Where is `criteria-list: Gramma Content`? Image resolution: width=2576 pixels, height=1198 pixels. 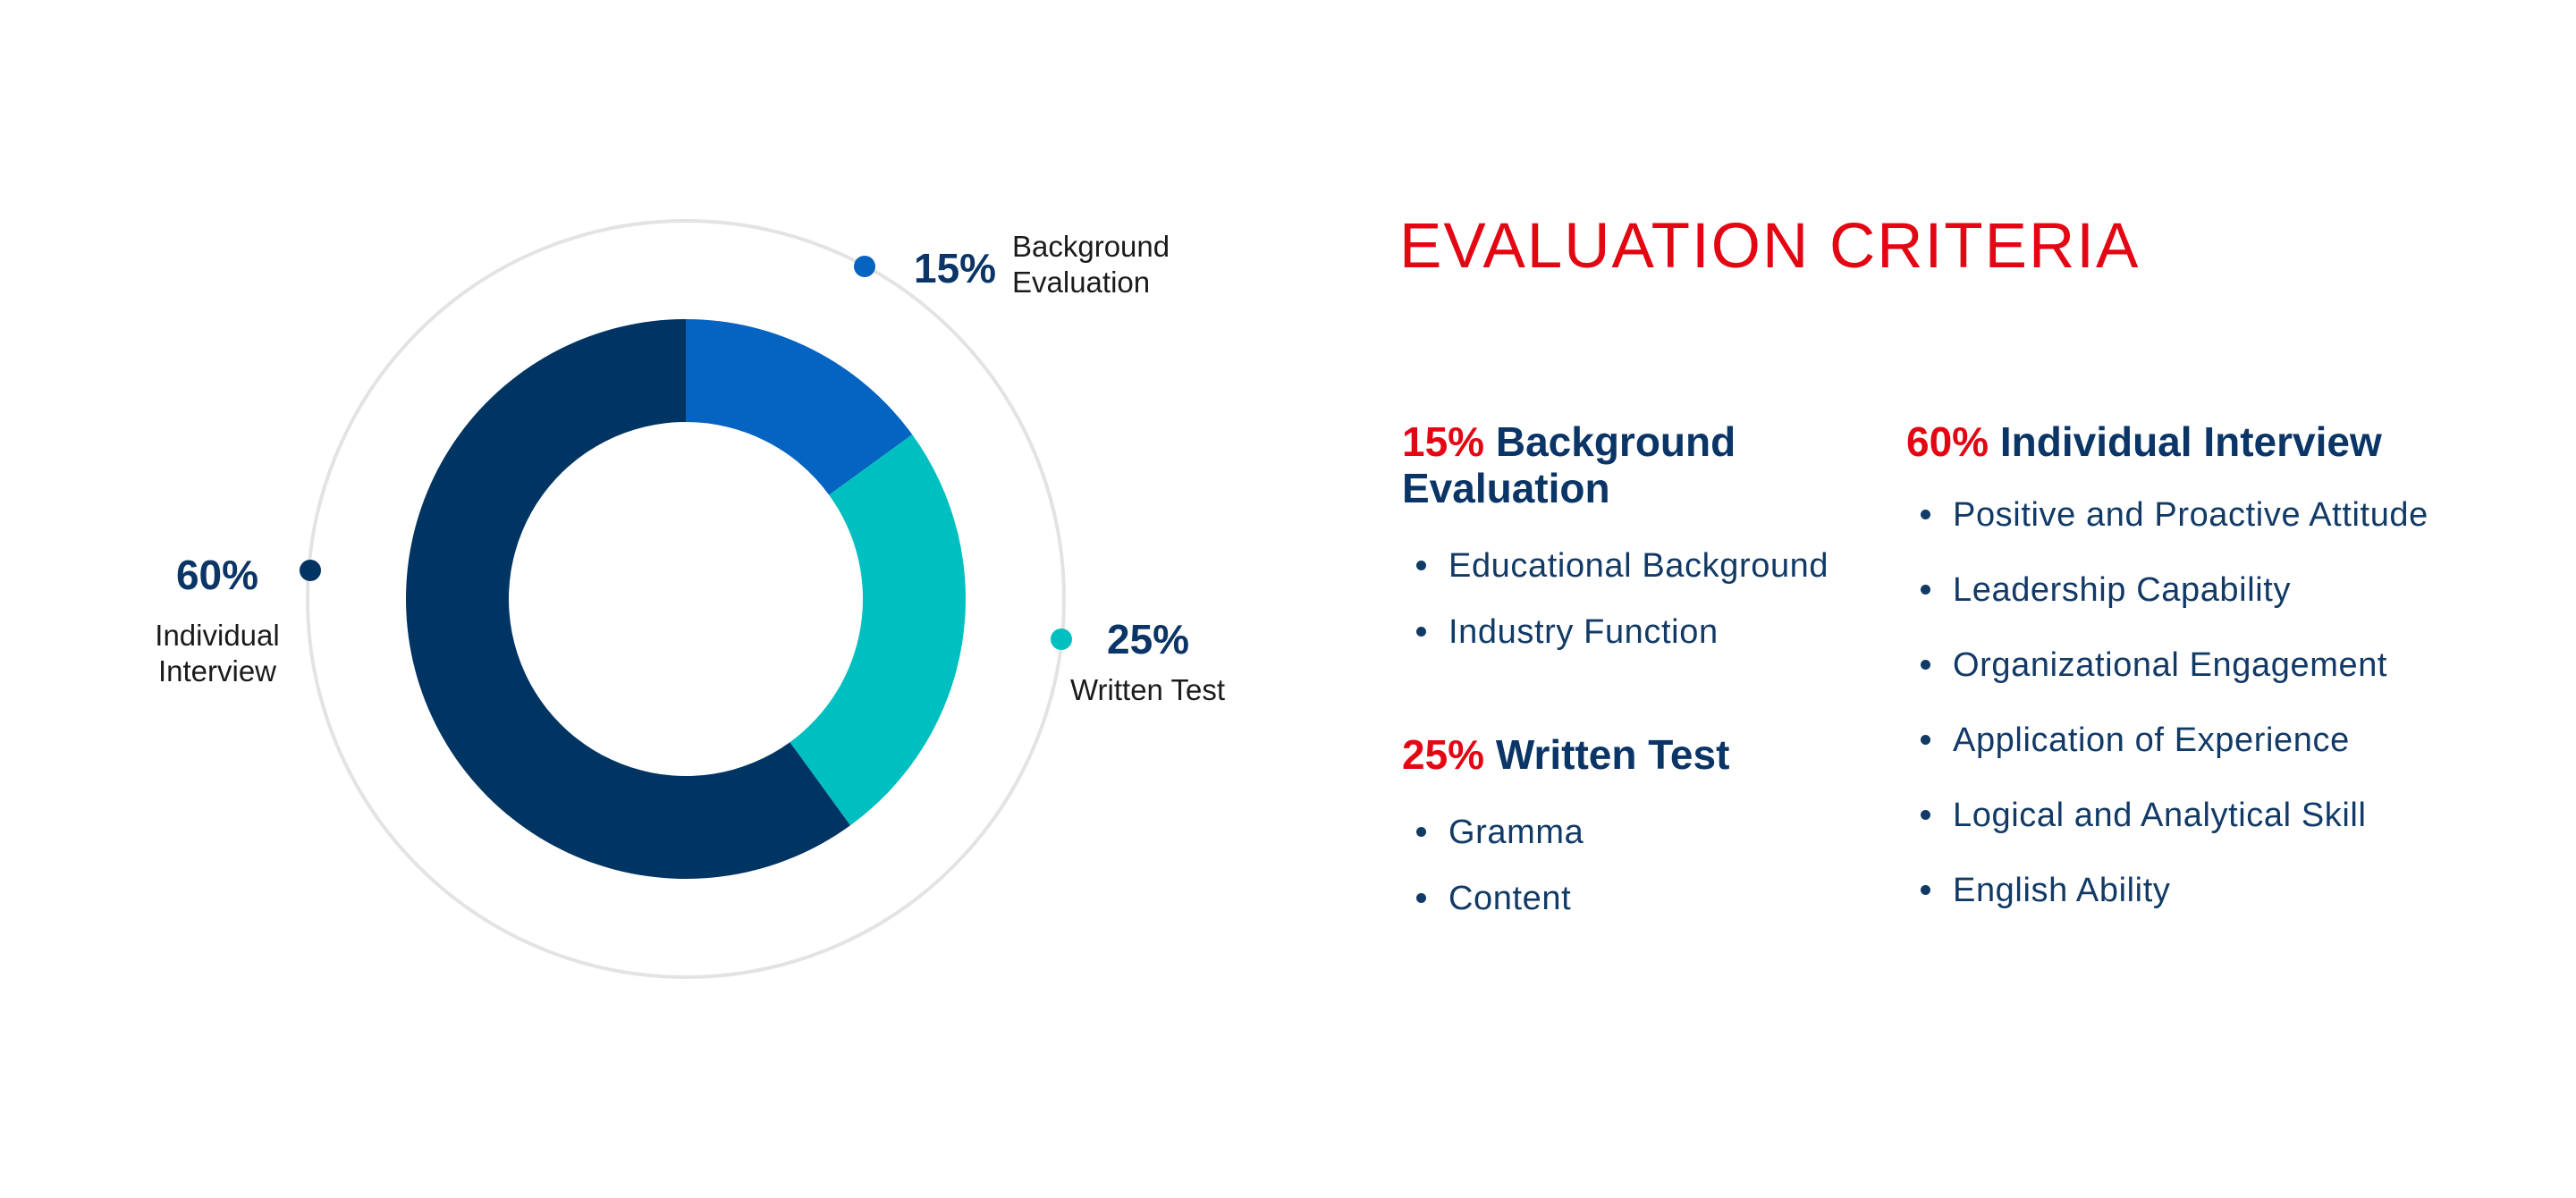
criteria-list: Gramma Content is located at coordinates (1634, 865).